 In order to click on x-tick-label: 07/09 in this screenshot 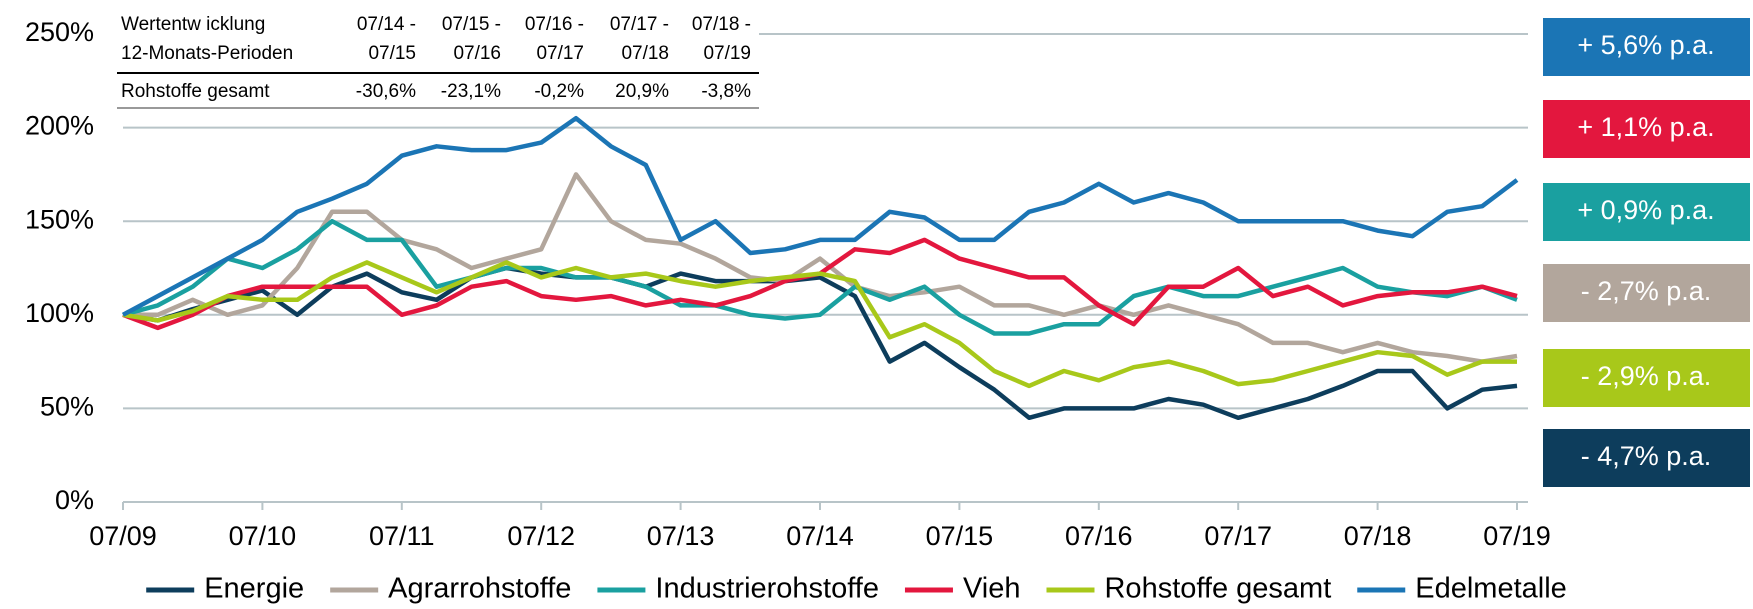, I will do `click(123, 536)`.